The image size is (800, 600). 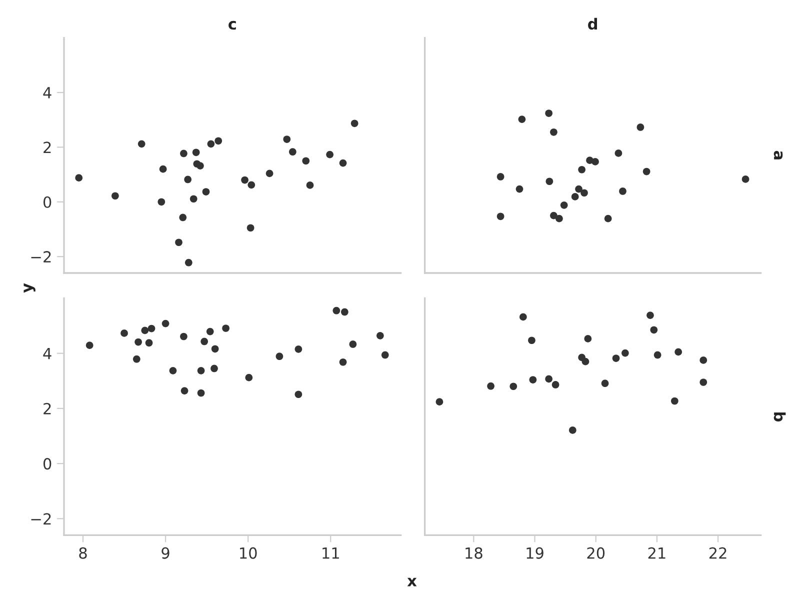 I want to click on chart-title: c, so click(x=232, y=25).